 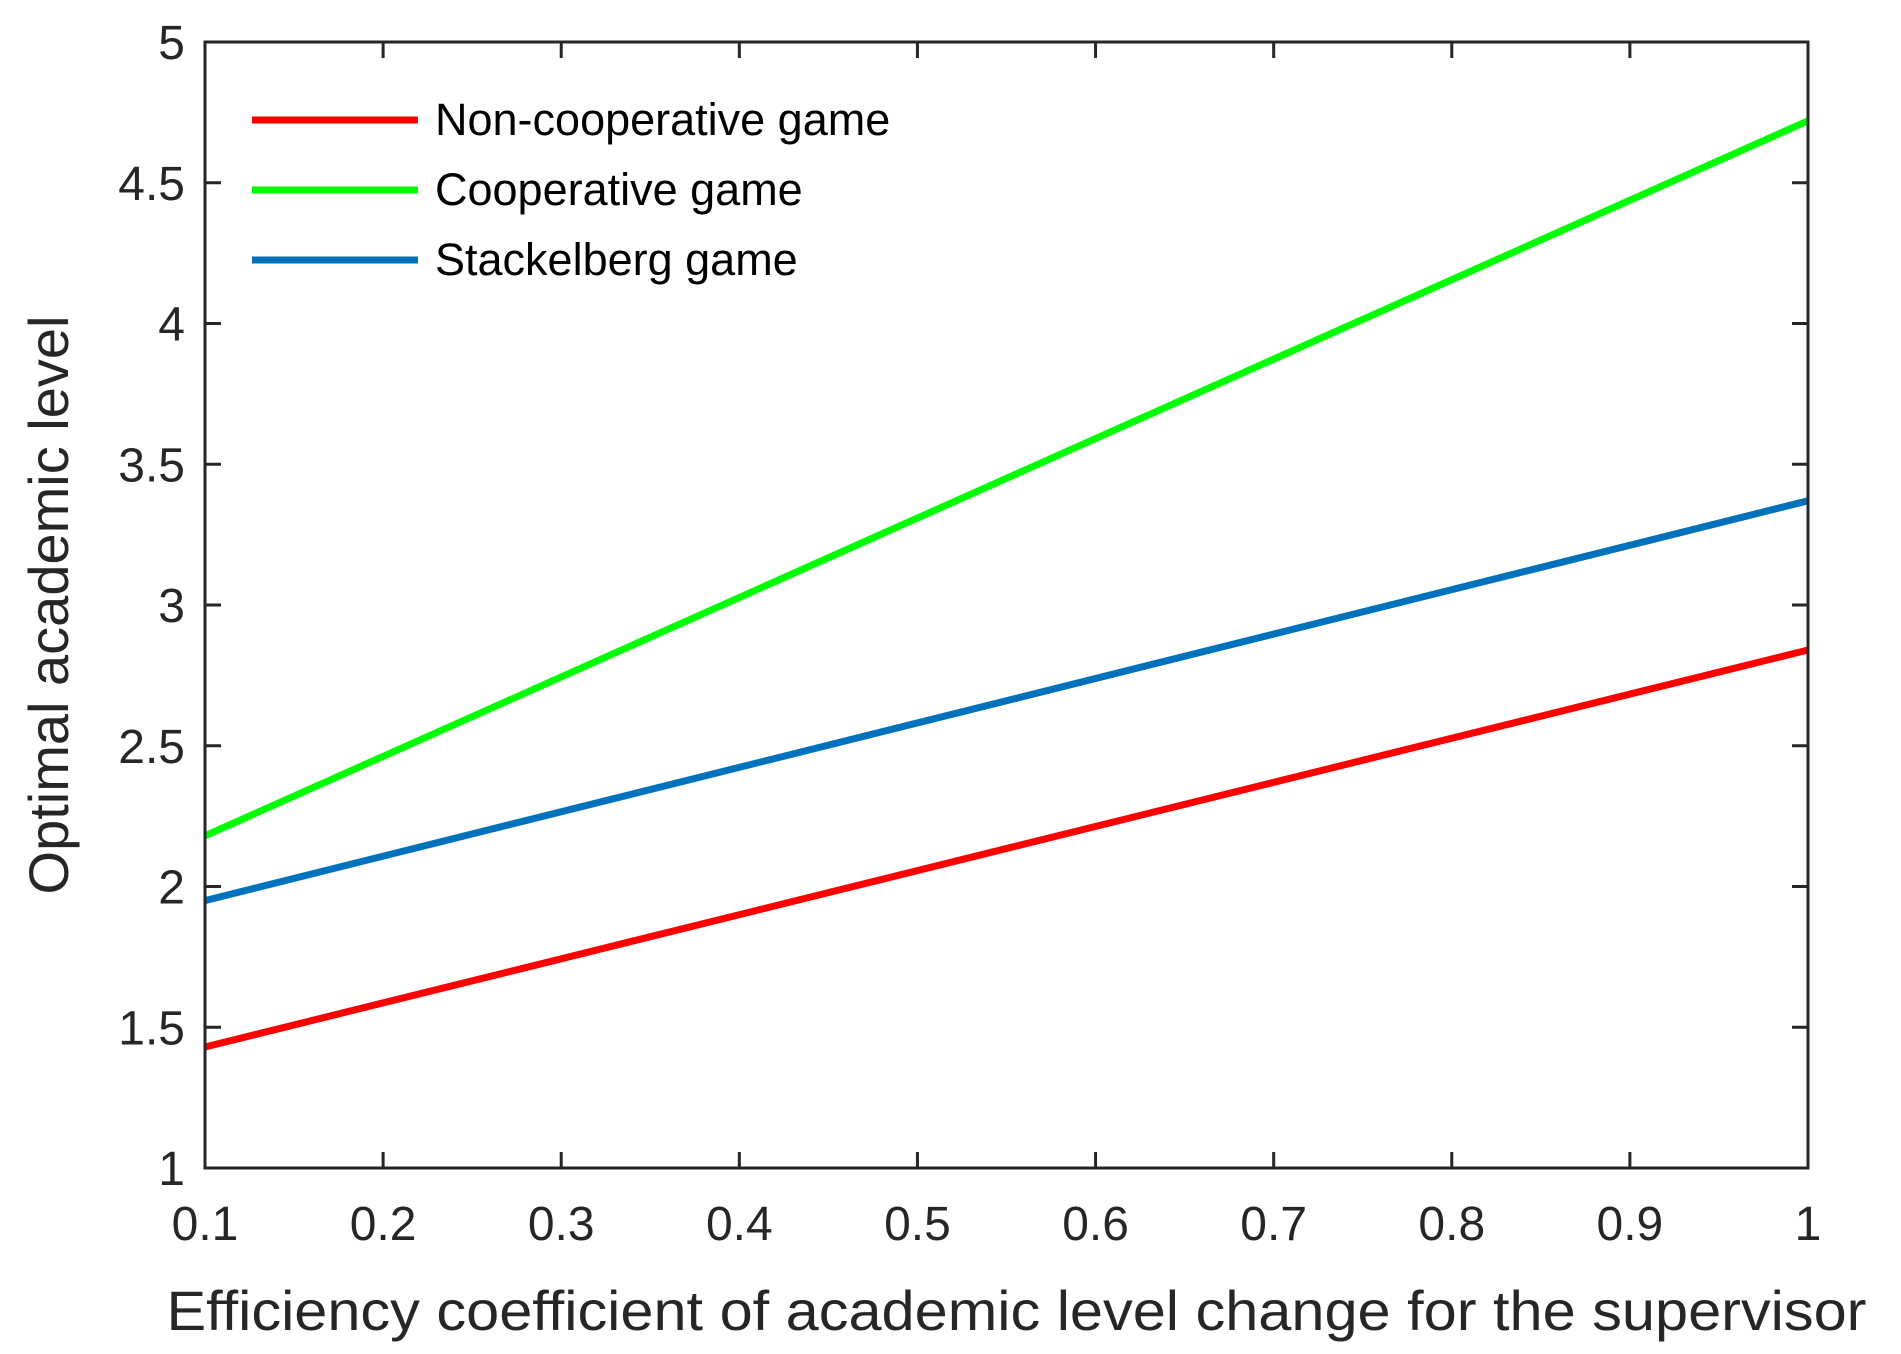 I want to click on x-tick-label: 1, so click(x=1808, y=1224).